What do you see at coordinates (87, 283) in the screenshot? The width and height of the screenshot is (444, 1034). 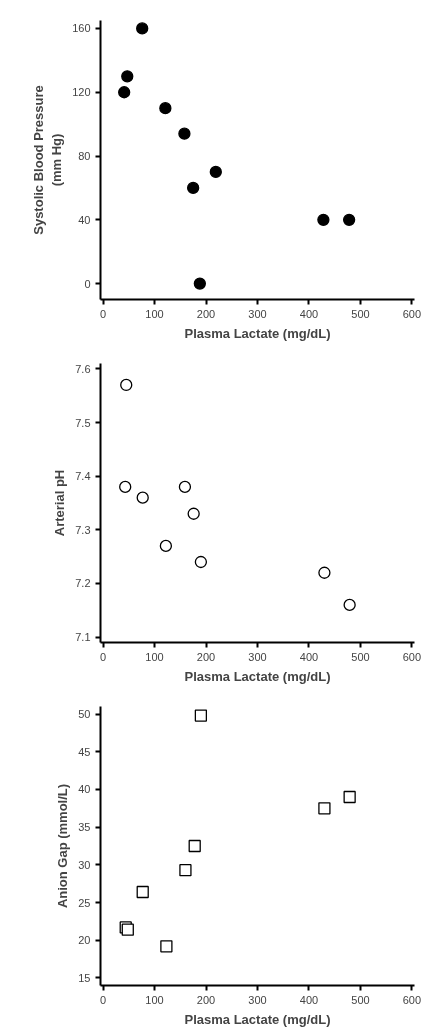 I see `y-tick-label: 0` at bounding box center [87, 283].